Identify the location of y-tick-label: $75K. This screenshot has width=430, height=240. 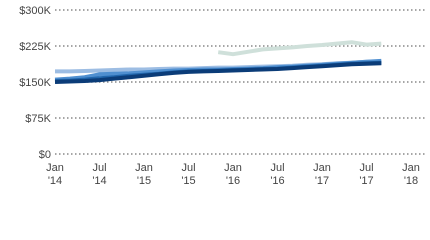
(38, 119).